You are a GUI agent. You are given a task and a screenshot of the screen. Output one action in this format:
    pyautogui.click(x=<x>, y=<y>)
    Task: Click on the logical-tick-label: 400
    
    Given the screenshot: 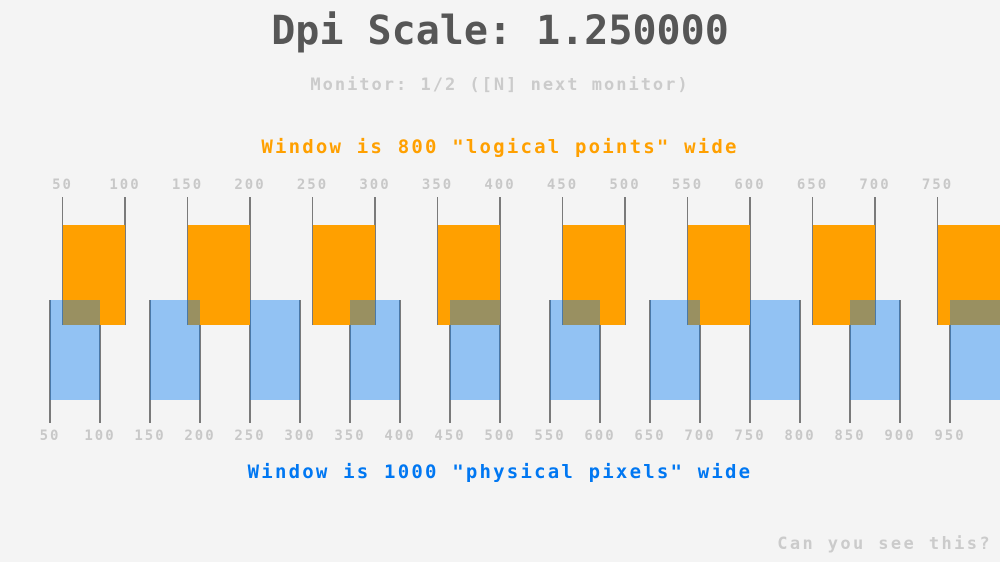 What is the action you would take?
    pyautogui.click(x=500, y=185)
    